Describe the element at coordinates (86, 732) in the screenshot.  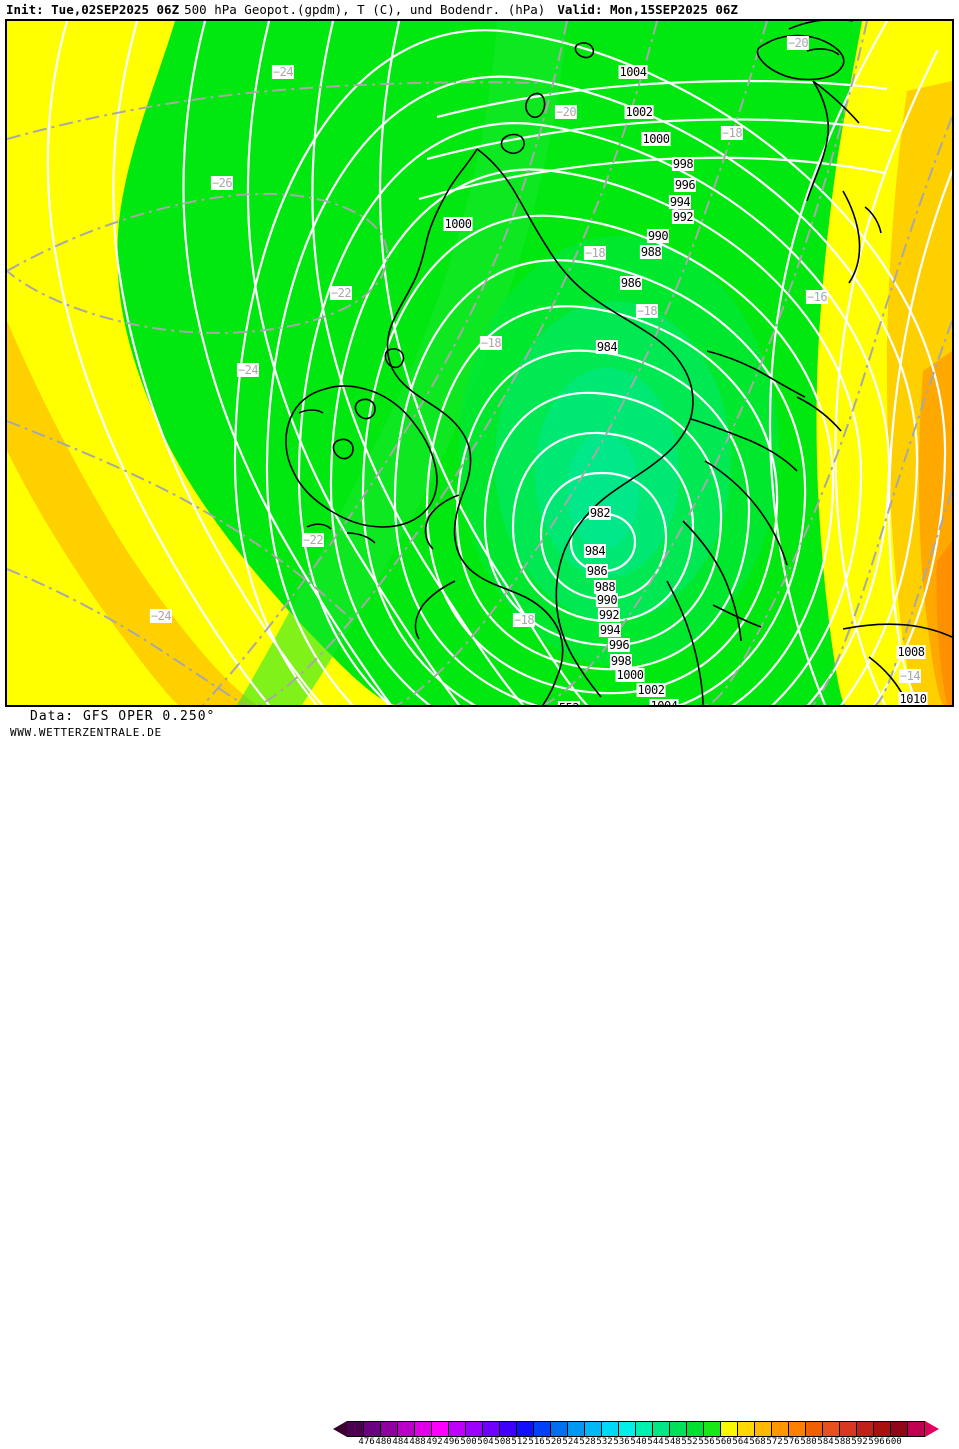
I see `website-text: WWW.WETTERZENTRALE.DE` at that location.